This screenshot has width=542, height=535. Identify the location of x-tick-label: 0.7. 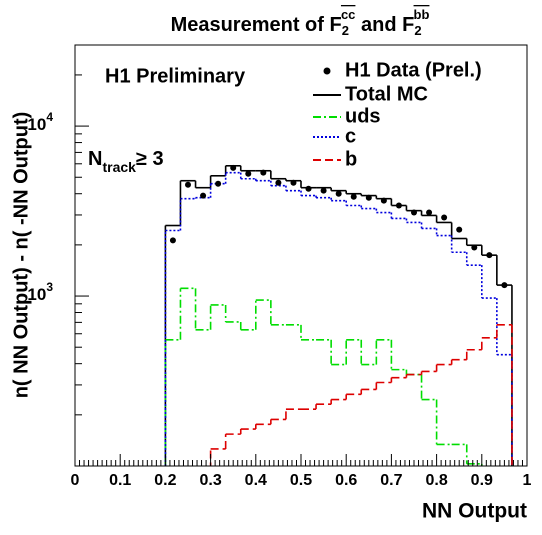
(391, 480).